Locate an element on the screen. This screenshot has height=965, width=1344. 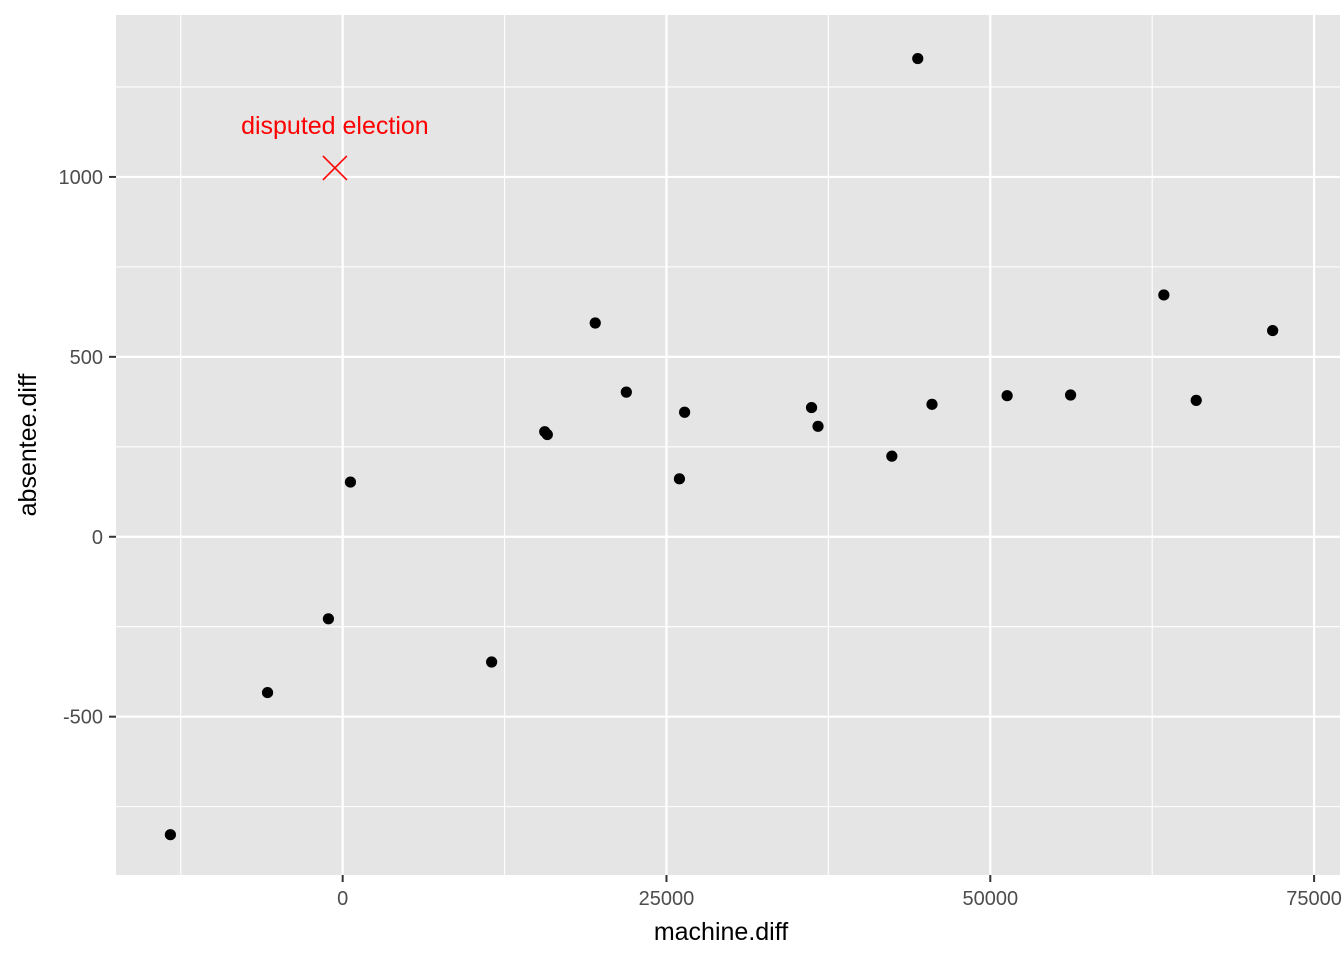
highlight-label: disputed election is located at coordinates (335, 126).